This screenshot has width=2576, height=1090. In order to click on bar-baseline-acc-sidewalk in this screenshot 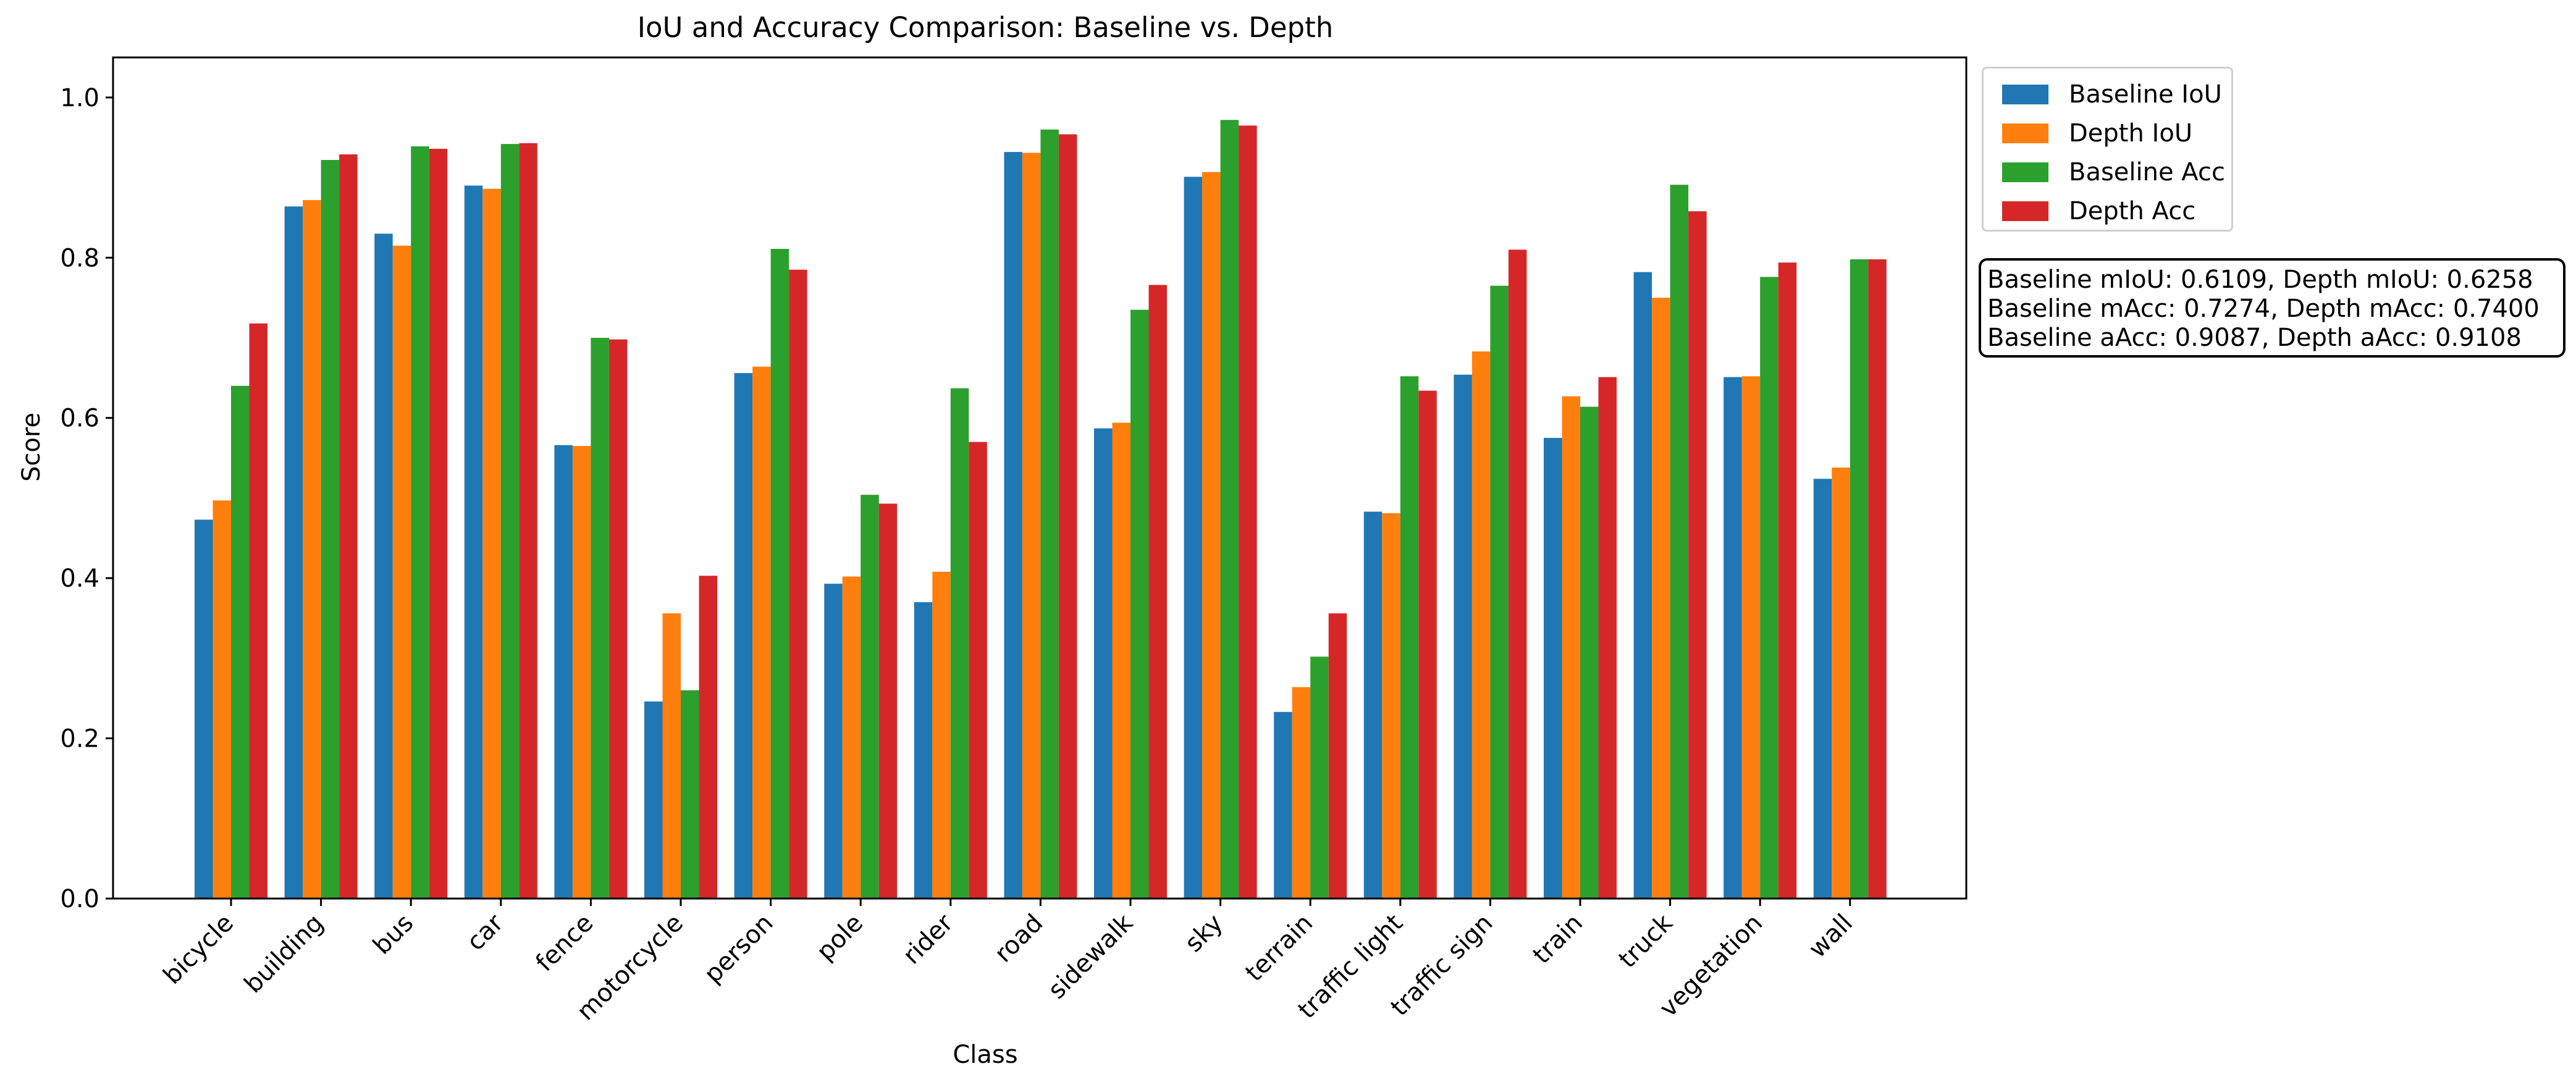, I will do `click(1139, 604)`.